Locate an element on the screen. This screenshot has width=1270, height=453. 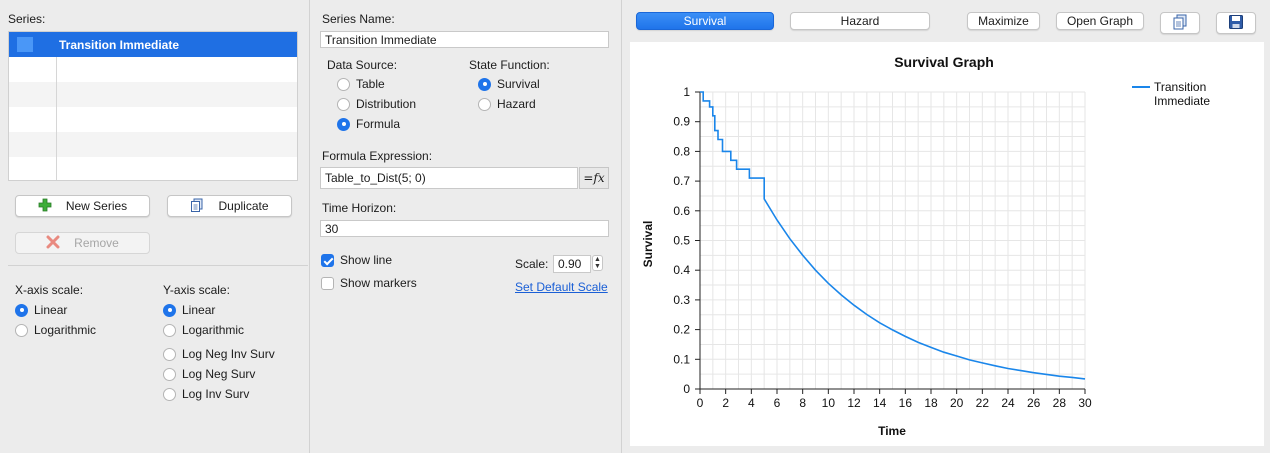
duplicate-button: Duplicate is located at coordinates (229, 206).